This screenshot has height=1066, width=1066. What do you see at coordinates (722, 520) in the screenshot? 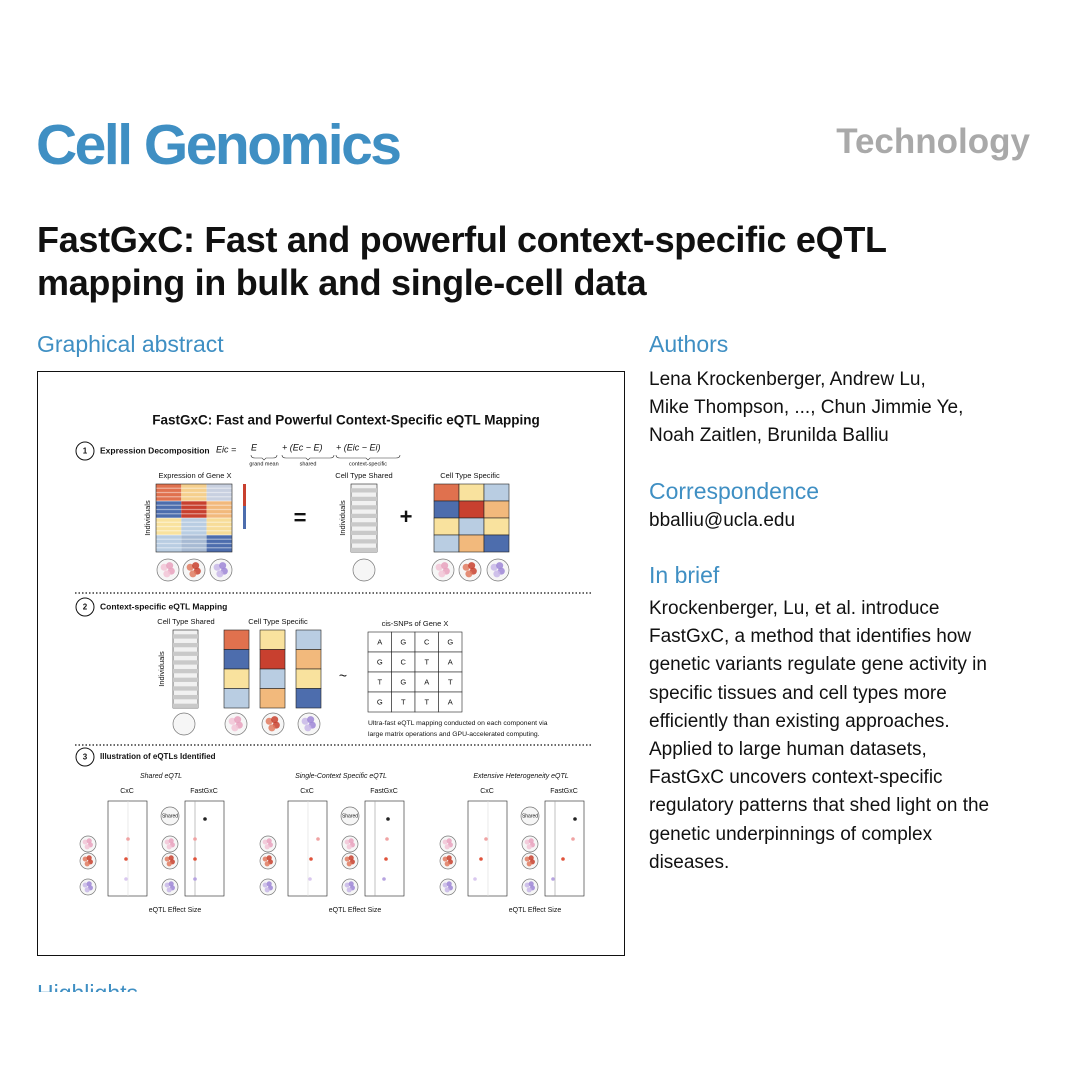
I see `email: bballiu@ucla.edu` at bounding box center [722, 520].